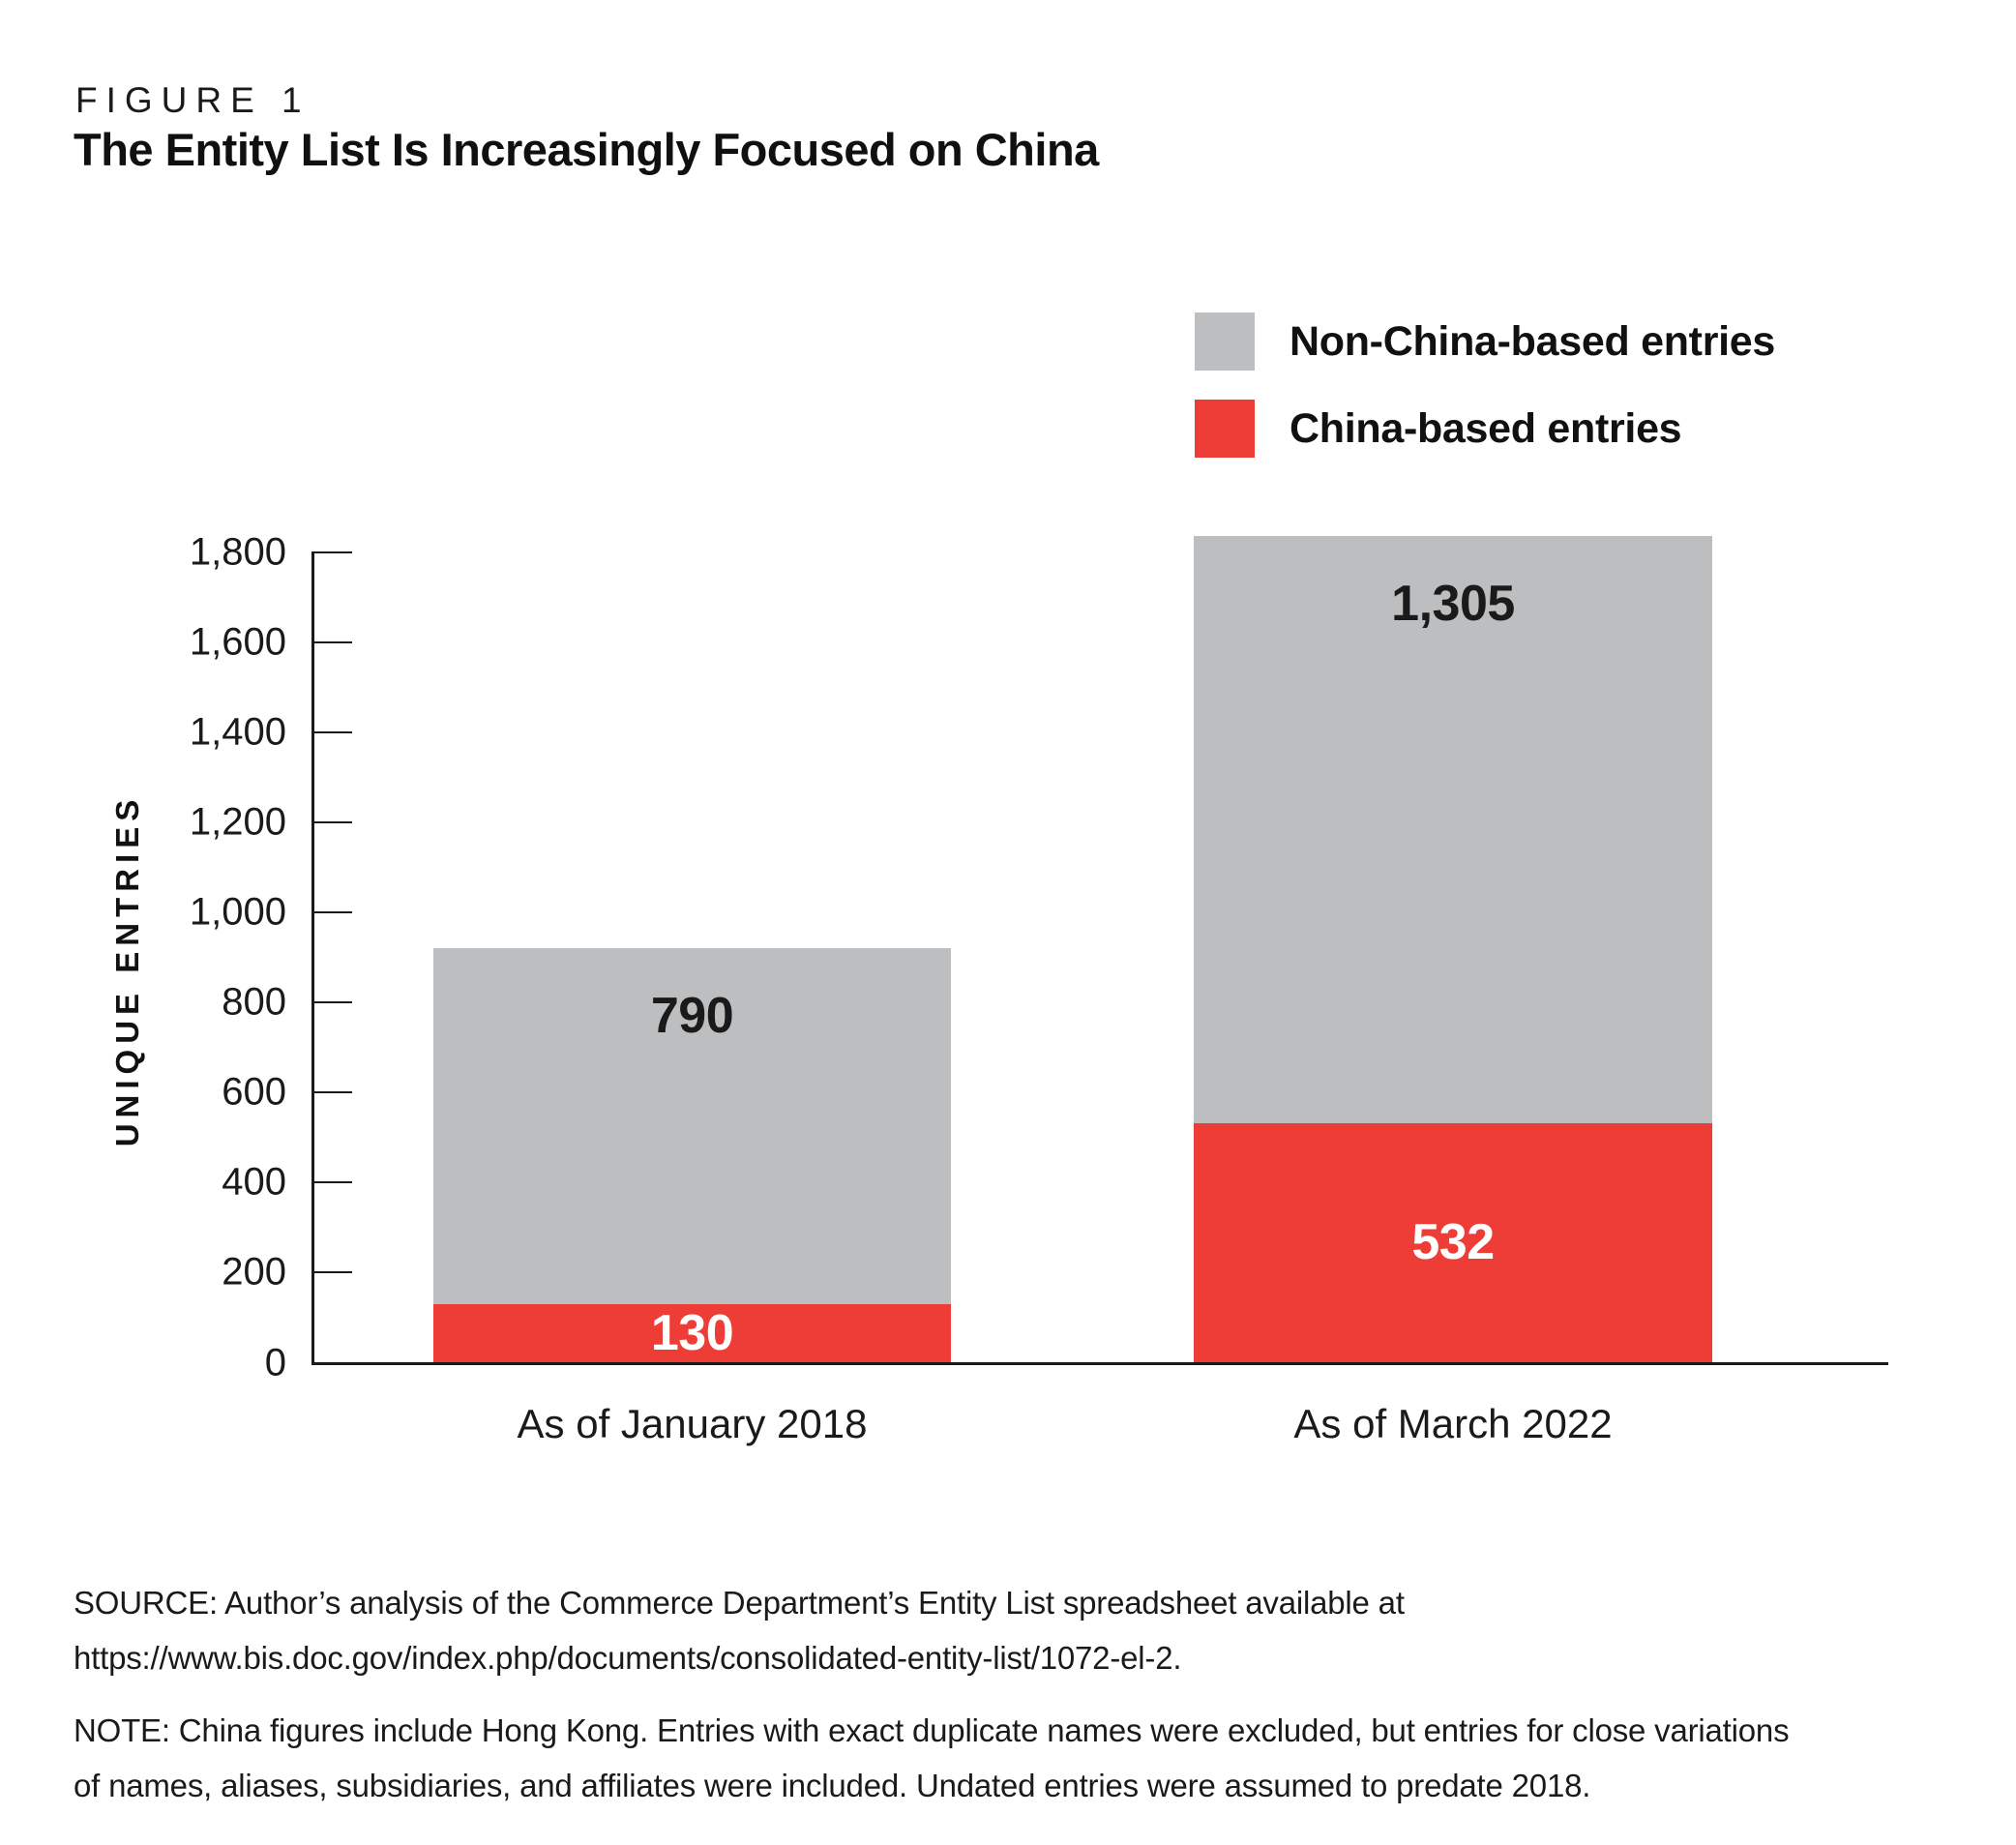 Image resolution: width=2016 pixels, height=1845 pixels. What do you see at coordinates (312, 958) in the screenshot?
I see `y-axis-line` at bounding box center [312, 958].